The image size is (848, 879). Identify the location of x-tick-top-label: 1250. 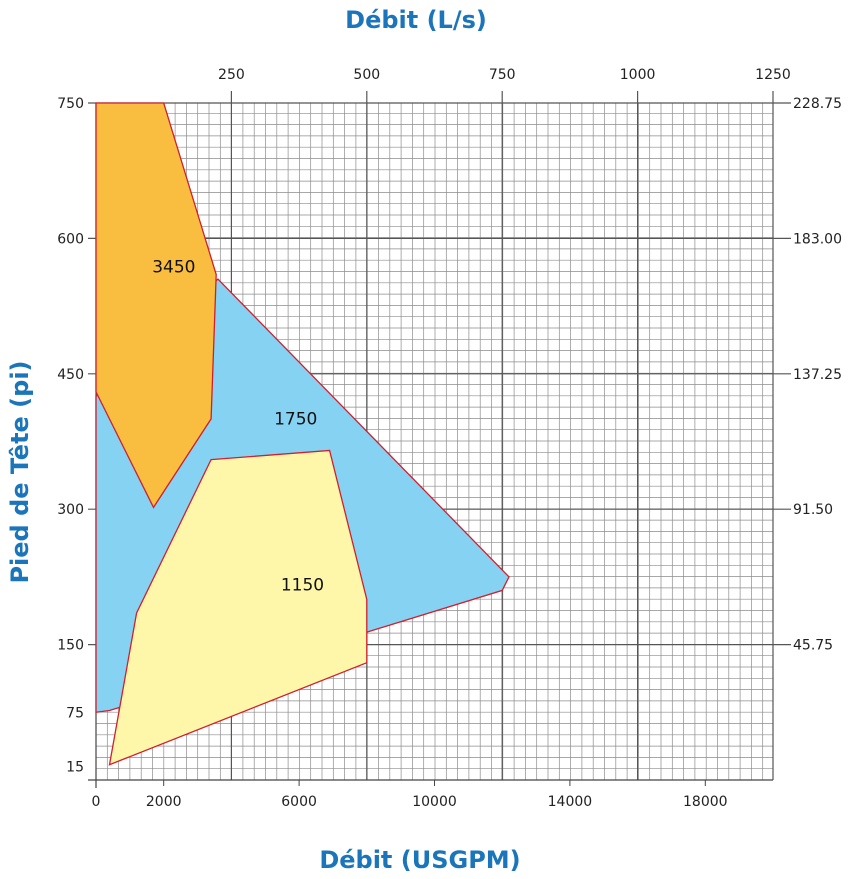
(773, 75).